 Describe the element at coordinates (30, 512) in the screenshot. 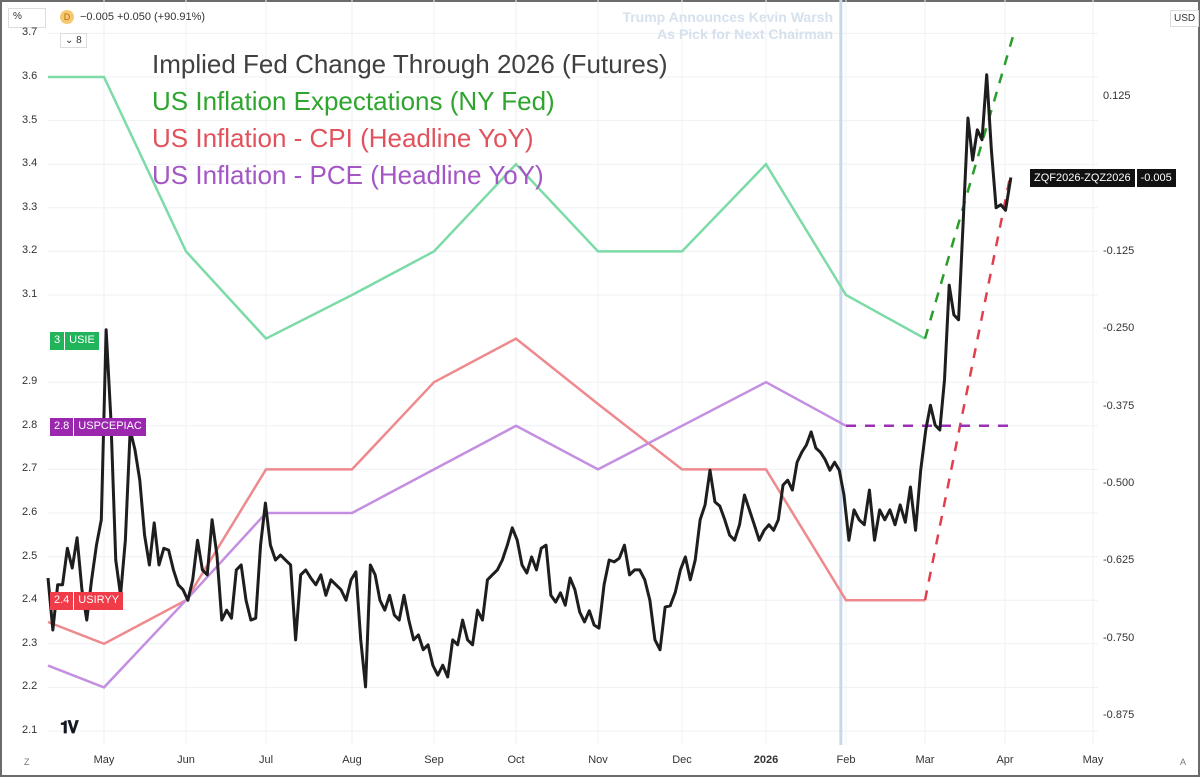

I see `left-axis-tick: 2.6` at that location.